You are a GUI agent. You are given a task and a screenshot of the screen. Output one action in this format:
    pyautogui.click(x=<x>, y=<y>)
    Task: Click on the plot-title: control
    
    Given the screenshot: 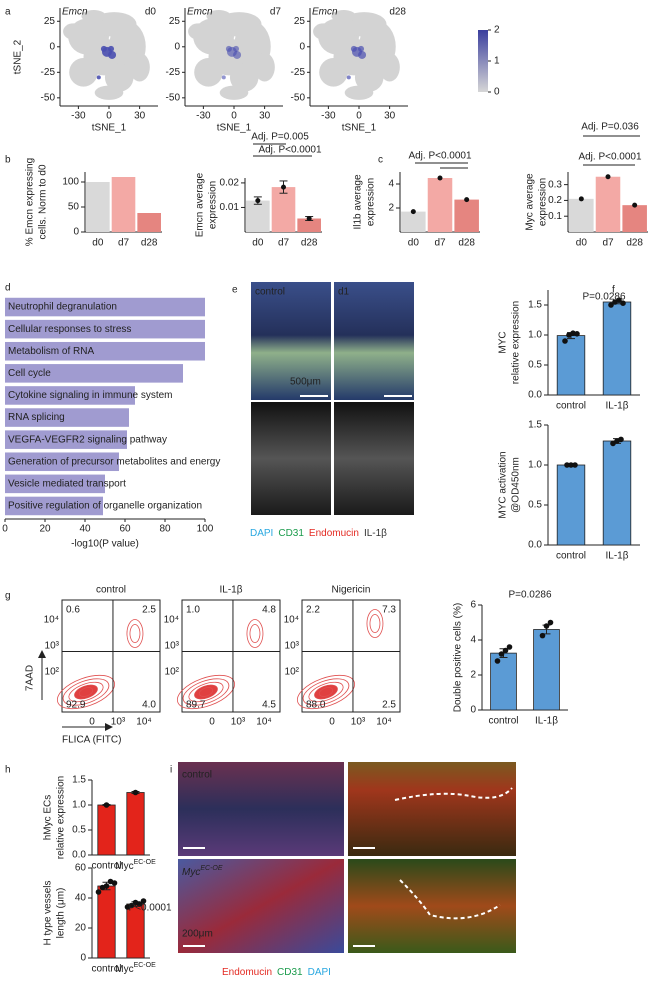 What is the action you would take?
    pyautogui.click(x=111, y=590)
    